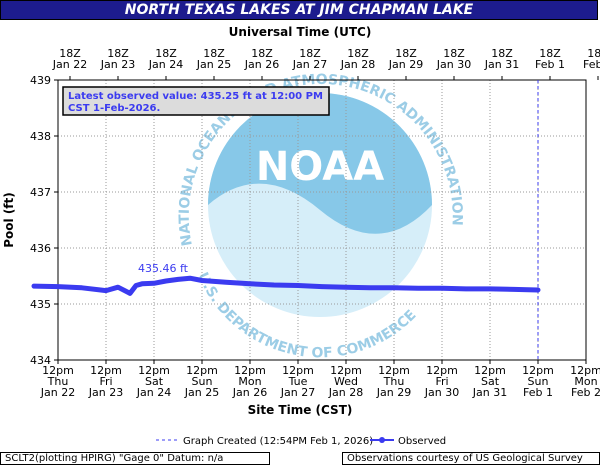 The width and height of the screenshot is (600, 465). What do you see at coordinates (441, 392) in the screenshot?
I see `x-tick-label-bottom: Jan 30` at bounding box center [441, 392].